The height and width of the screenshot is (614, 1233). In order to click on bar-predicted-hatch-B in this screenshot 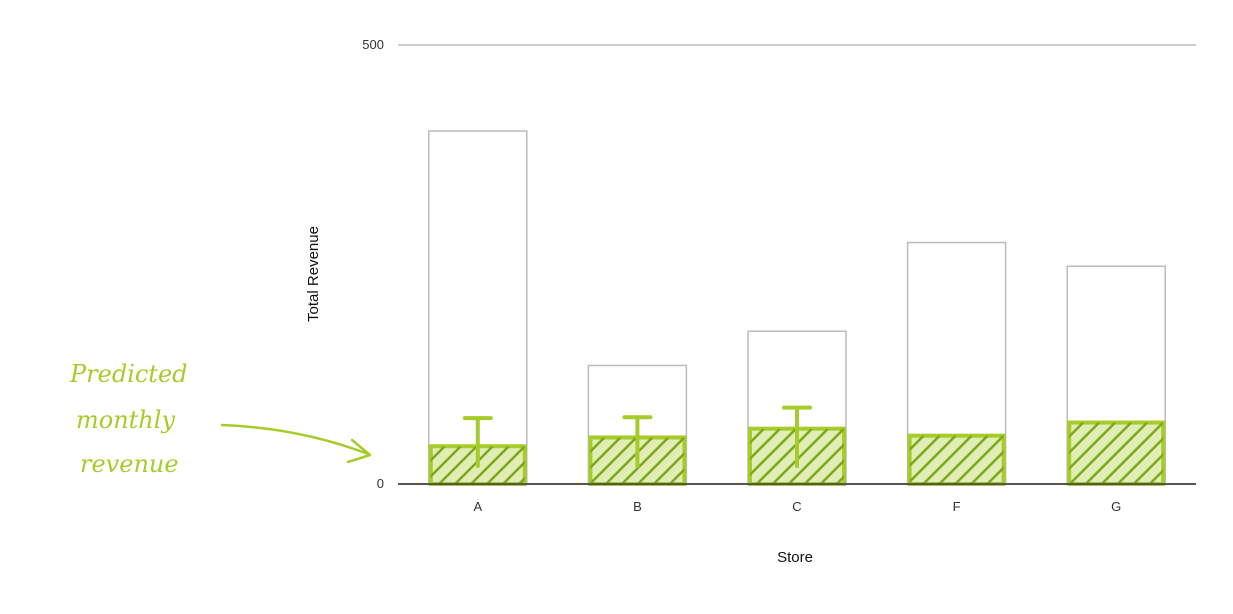, I will do `click(637, 461)`.